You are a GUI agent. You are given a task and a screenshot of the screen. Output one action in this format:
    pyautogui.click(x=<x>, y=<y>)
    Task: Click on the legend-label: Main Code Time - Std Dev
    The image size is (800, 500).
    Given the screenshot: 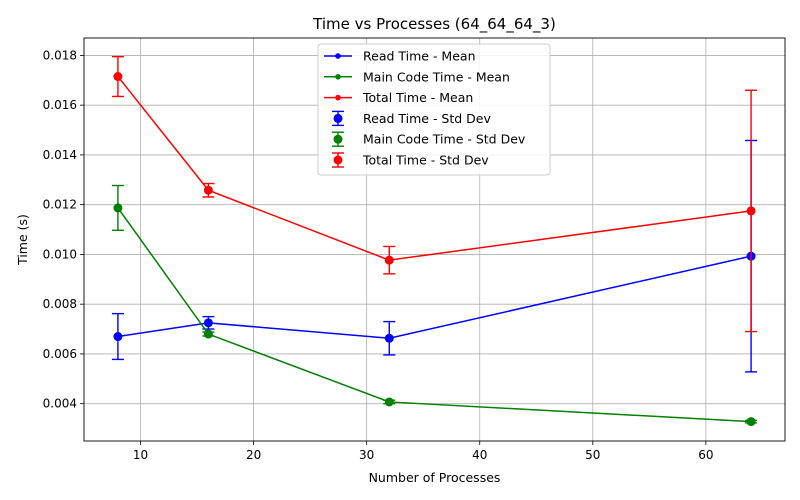 What is the action you would take?
    pyautogui.click(x=444, y=139)
    